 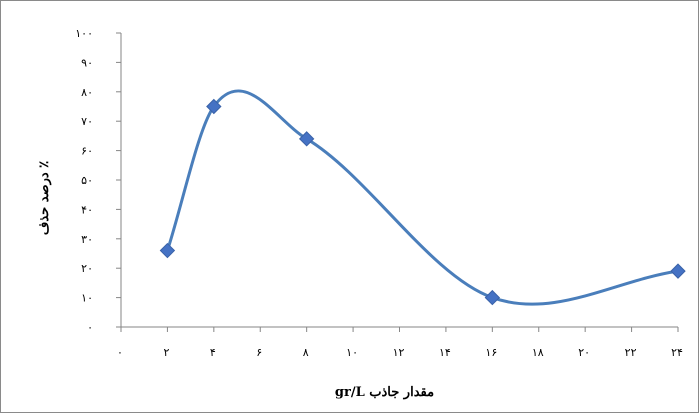 What do you see at coordinates (44, 198) in the screenshot?
I see `y-axis-title: ٪ درصد حذف` at bounding box center [44, 198].